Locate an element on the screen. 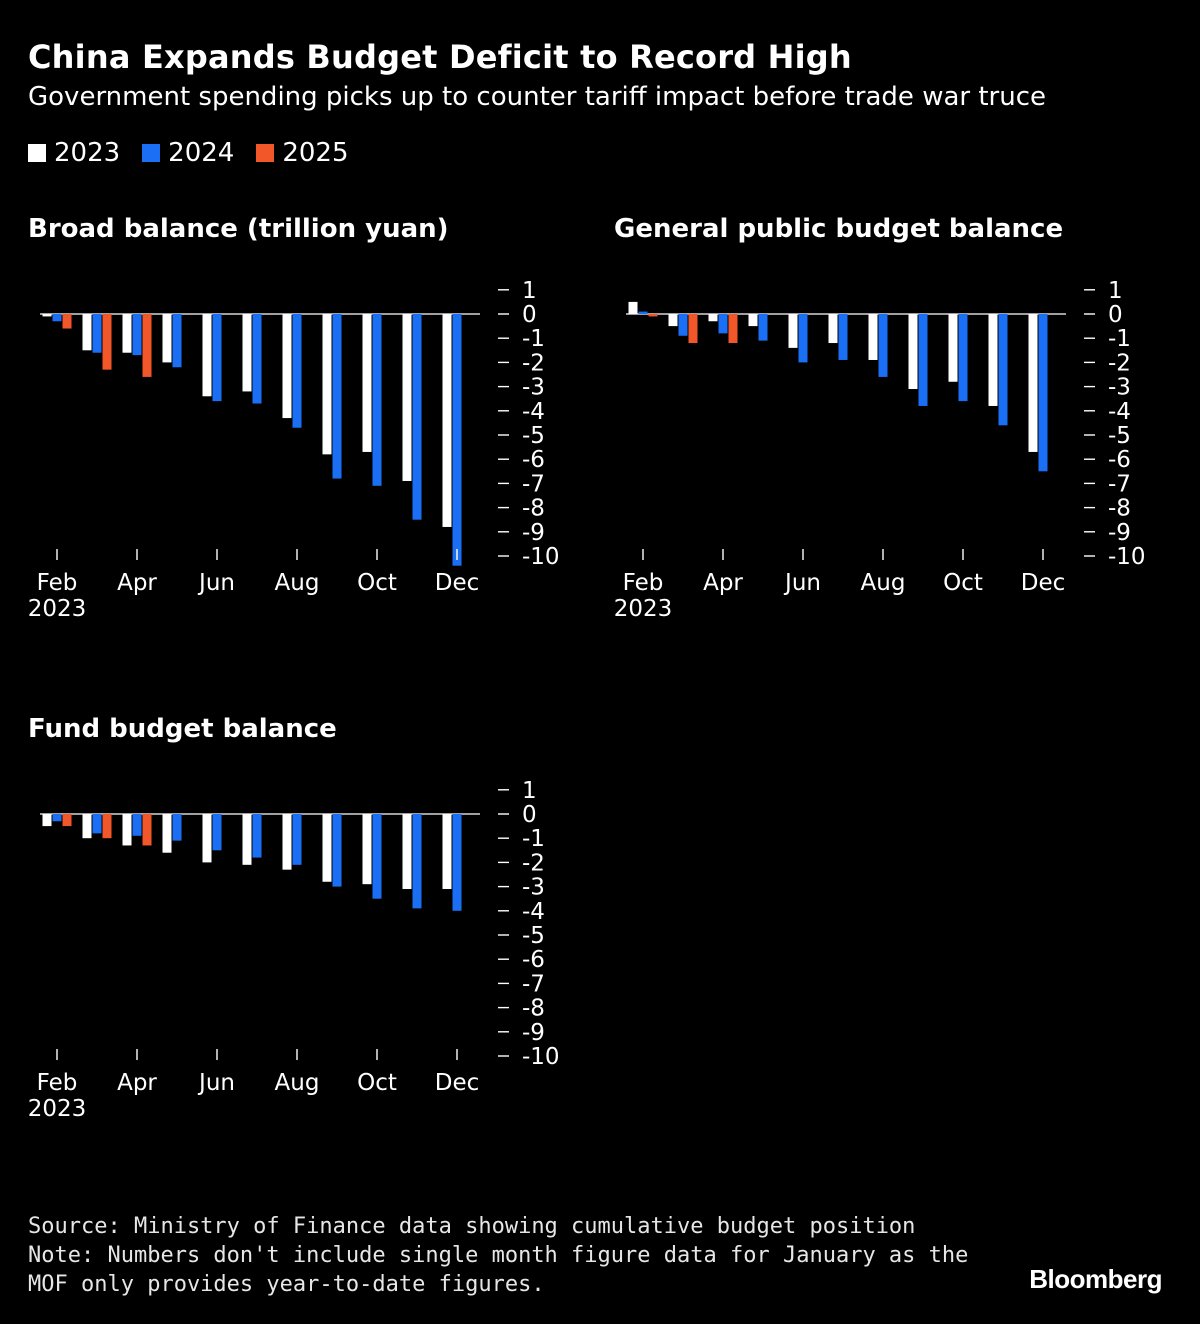 The width and height of the screenshot is (1200, 1324). bar-2024-may is located at coordinates (177, 341).